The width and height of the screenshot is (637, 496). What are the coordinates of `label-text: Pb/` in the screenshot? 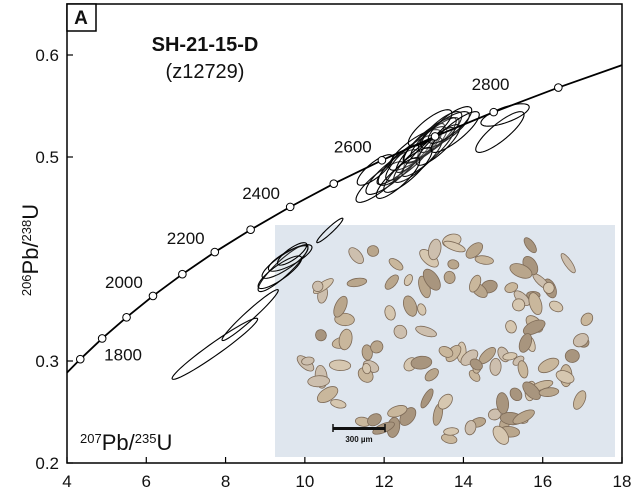 It's located at (119, 442).